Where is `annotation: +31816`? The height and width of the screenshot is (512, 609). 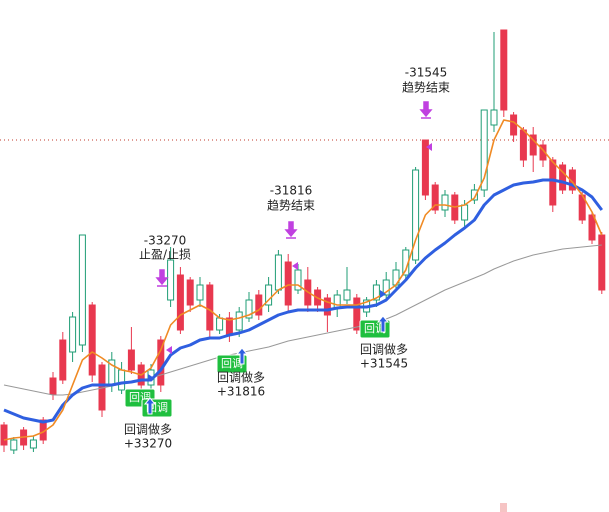
annotation: +31816 is located at coordinates (241, 392).